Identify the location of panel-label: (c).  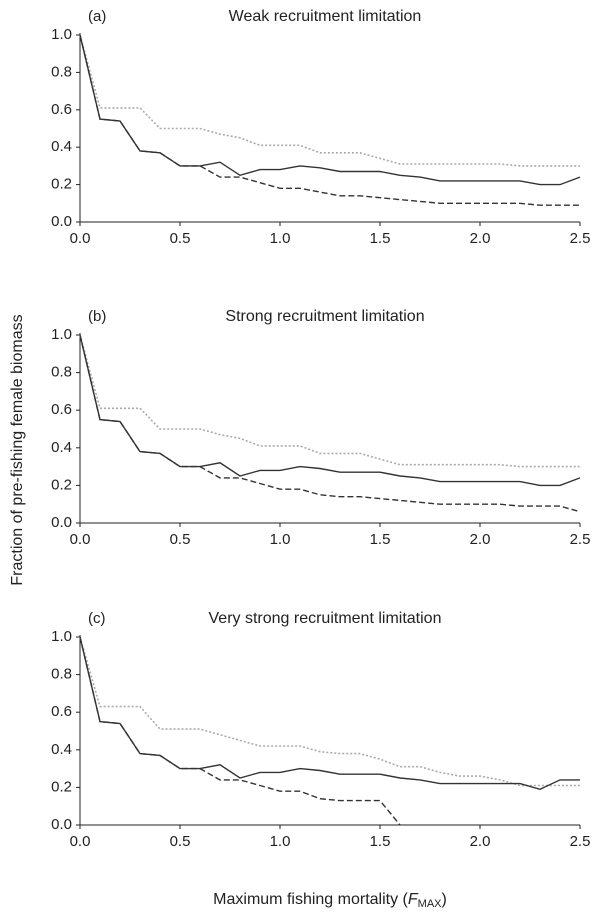
(97, 618).